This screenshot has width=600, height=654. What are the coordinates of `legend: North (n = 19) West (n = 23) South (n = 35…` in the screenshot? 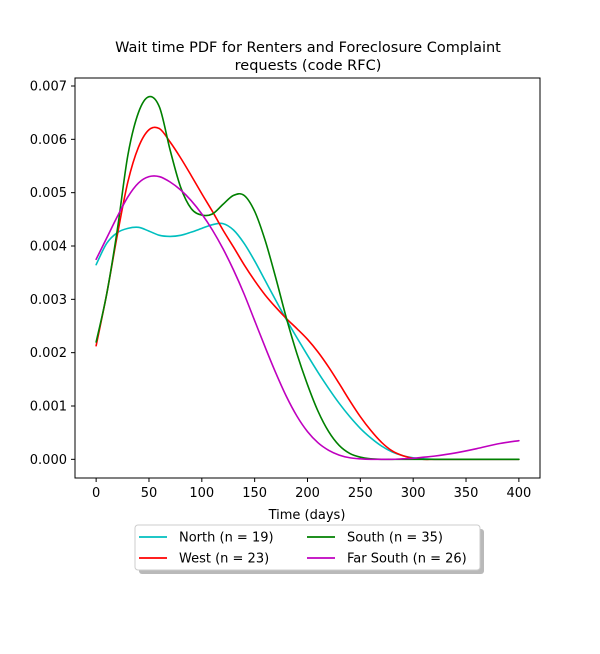 It's located at (309, 549).